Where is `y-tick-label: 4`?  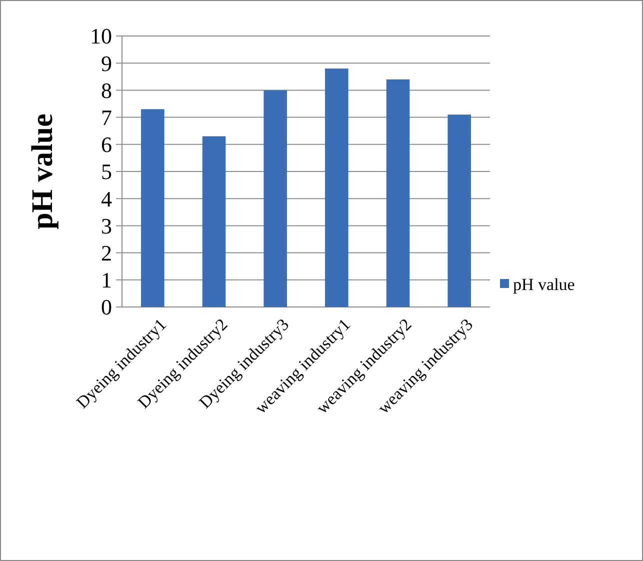 y-tick-label: 4 is located at coordinates (106, 199).